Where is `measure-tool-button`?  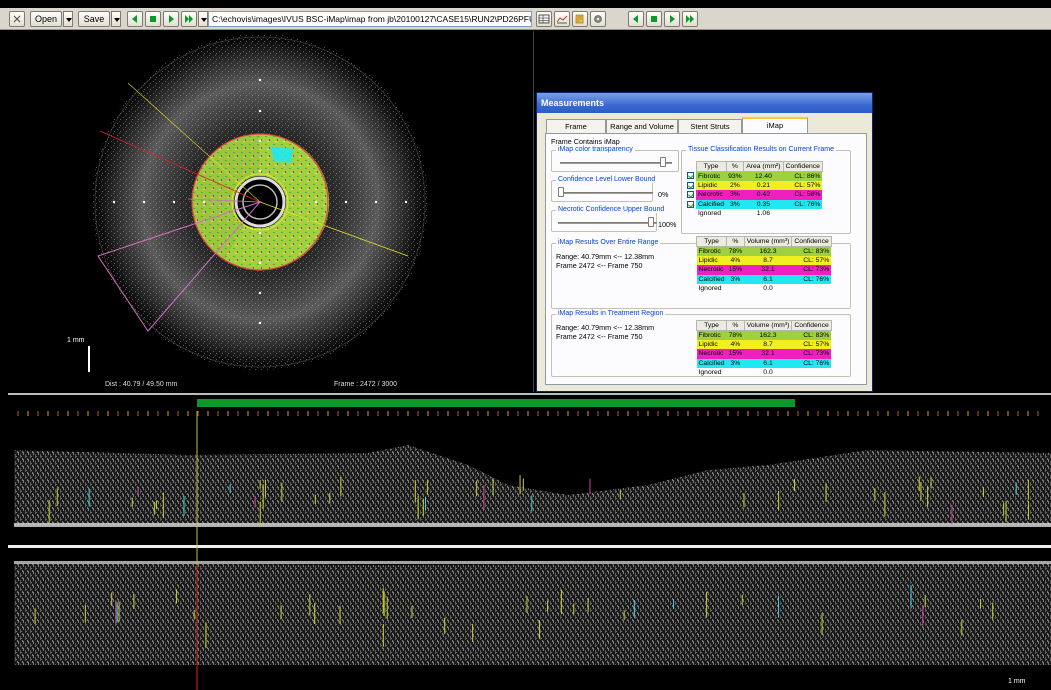 measure-tool-button is located at coordinates (580, 19).